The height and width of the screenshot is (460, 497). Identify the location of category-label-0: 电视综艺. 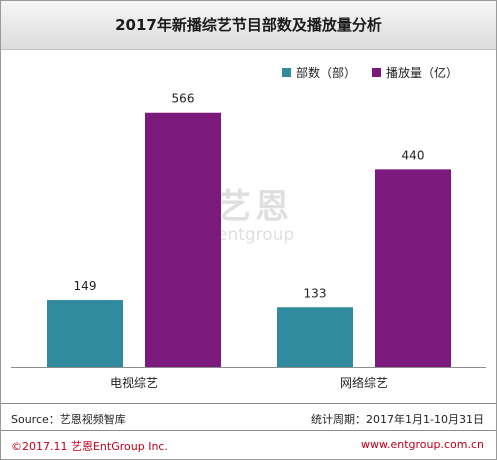
(134, 382).